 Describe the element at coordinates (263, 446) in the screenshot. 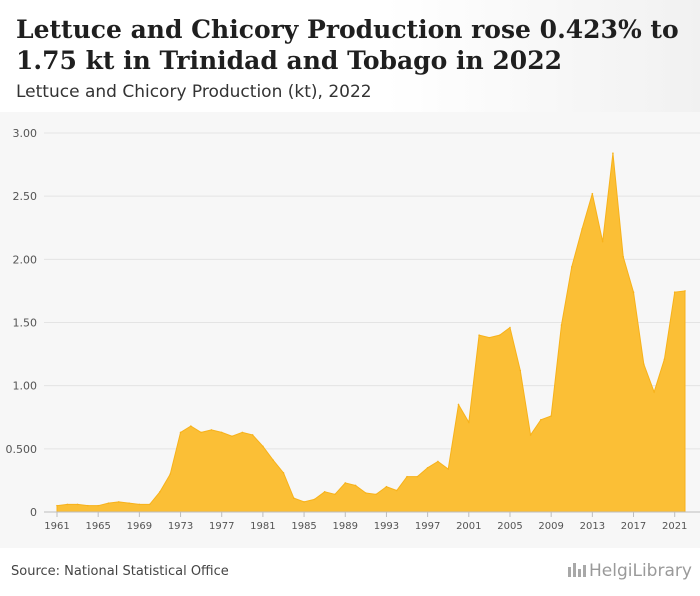

I see `data-point-1981` at that location.